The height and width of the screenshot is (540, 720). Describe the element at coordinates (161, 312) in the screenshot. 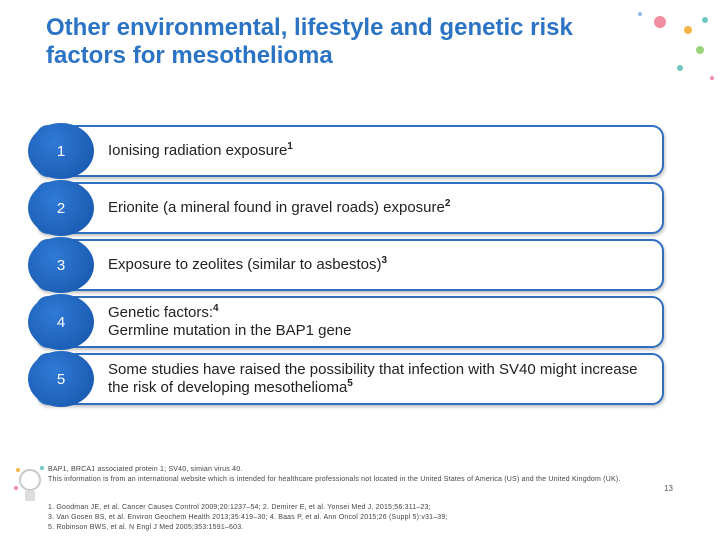

I see `item-text: Genetic factors:` at that location.